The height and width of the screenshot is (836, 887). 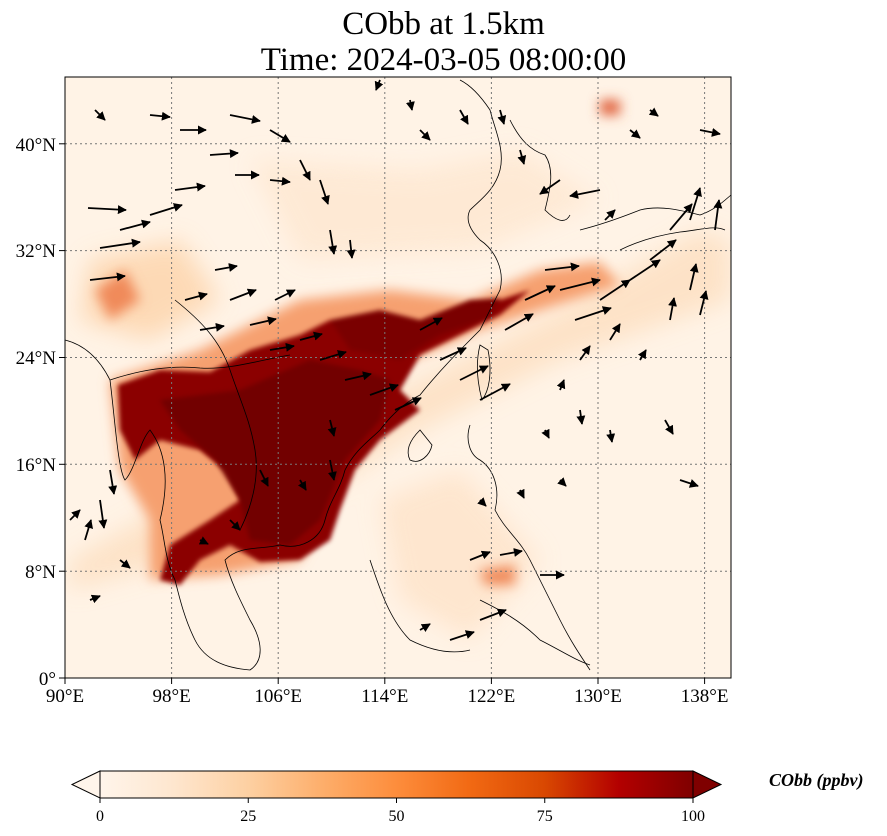 What do you see at coordinates (36, 145) in the screenshot?
I see `y-tick-label: 40°N` at bounding box center [36, 145].